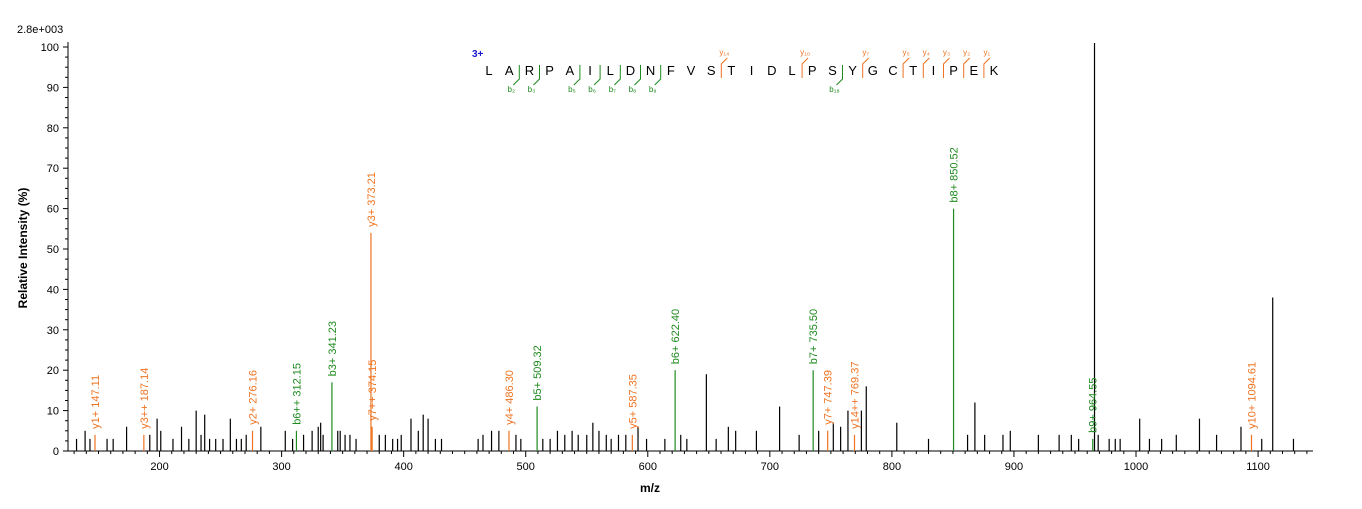 The width and height of the screenshot is (1362, 509). What do you see at coordinates (1014, 467) in the screenshot?
I see `x-tick-label: 900` at bounding box center [1014, 467].